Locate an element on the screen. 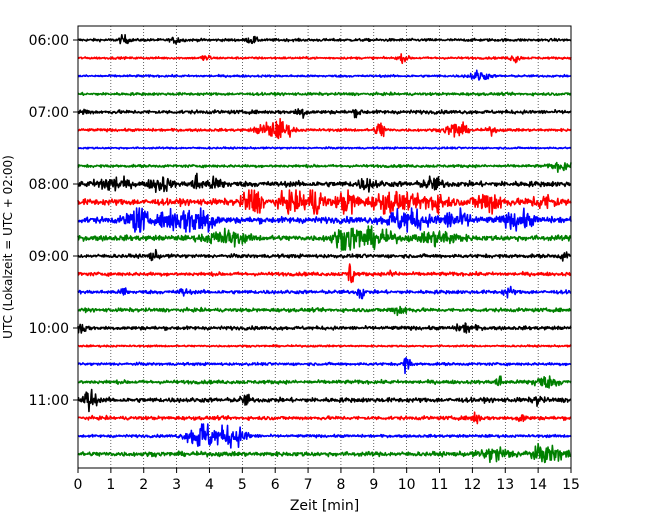  x-tick-label-10: 10 is located at coordinates (407, 485).